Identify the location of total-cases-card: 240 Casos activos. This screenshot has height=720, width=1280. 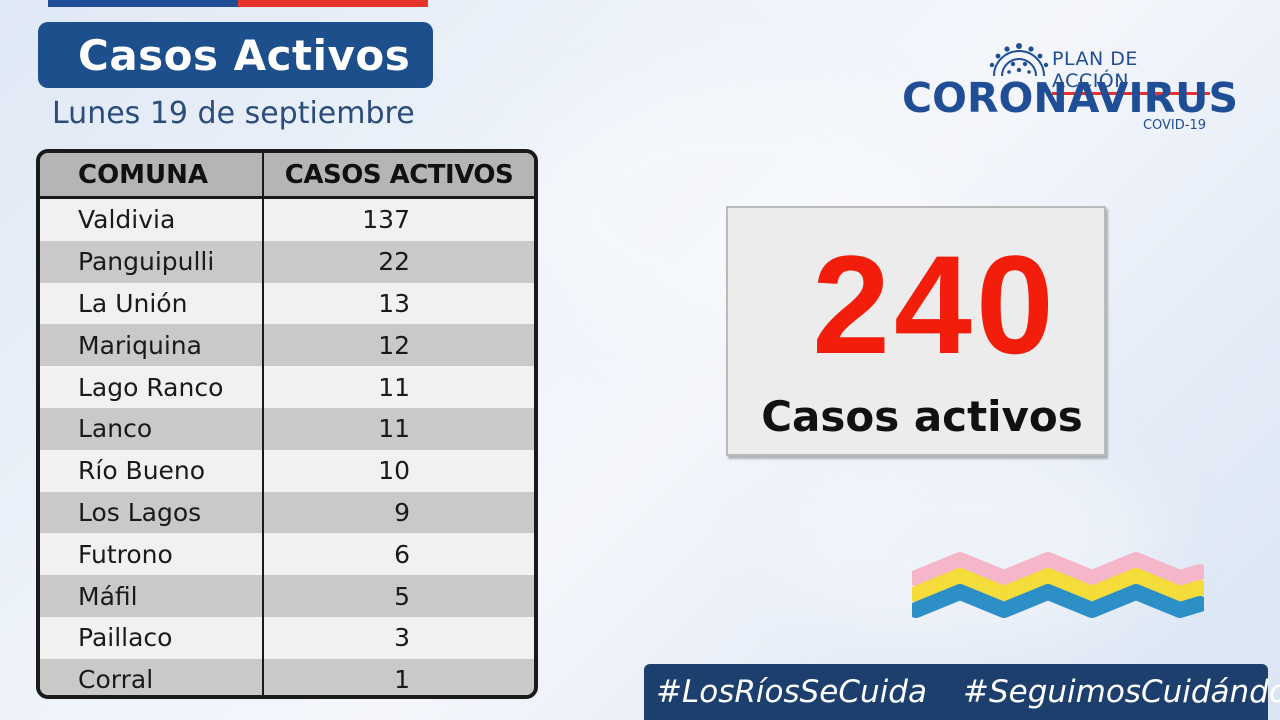
(916, 331).